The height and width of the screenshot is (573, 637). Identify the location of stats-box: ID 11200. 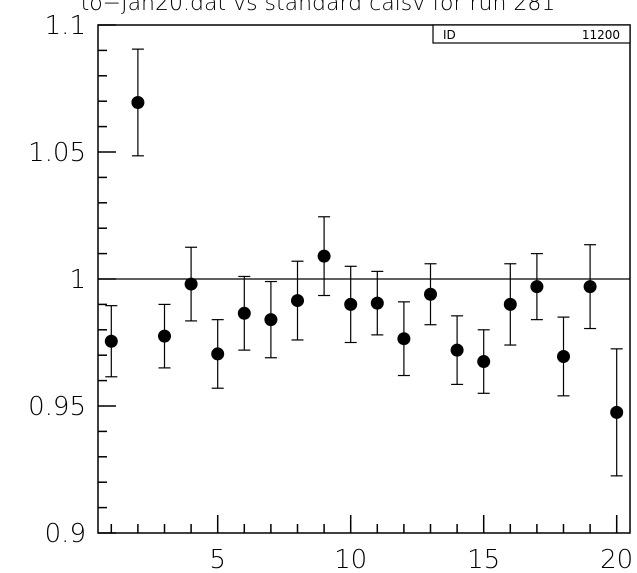
(531, 34).